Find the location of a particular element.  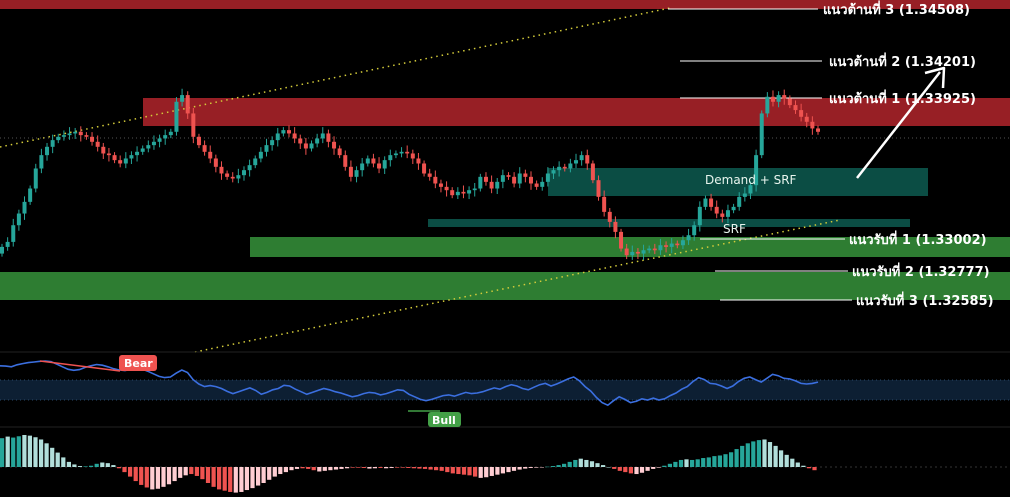

histogram-bars is located at coordinates (408, 464).